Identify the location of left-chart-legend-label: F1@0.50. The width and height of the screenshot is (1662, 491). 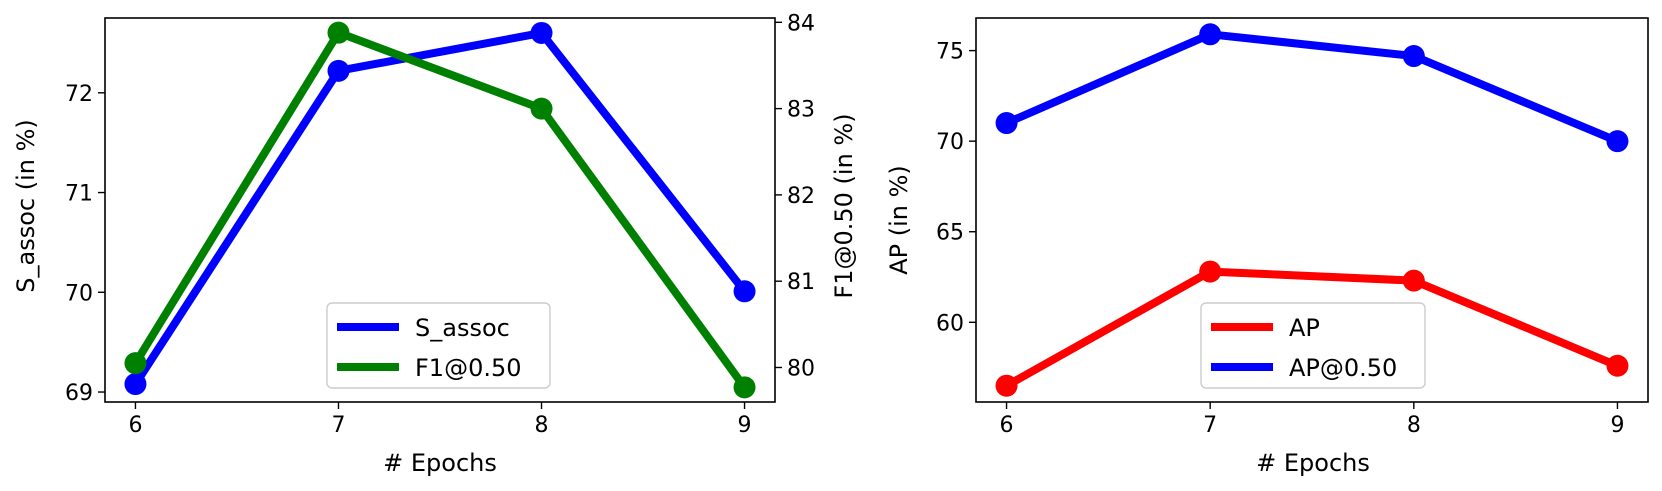
(468, 368).